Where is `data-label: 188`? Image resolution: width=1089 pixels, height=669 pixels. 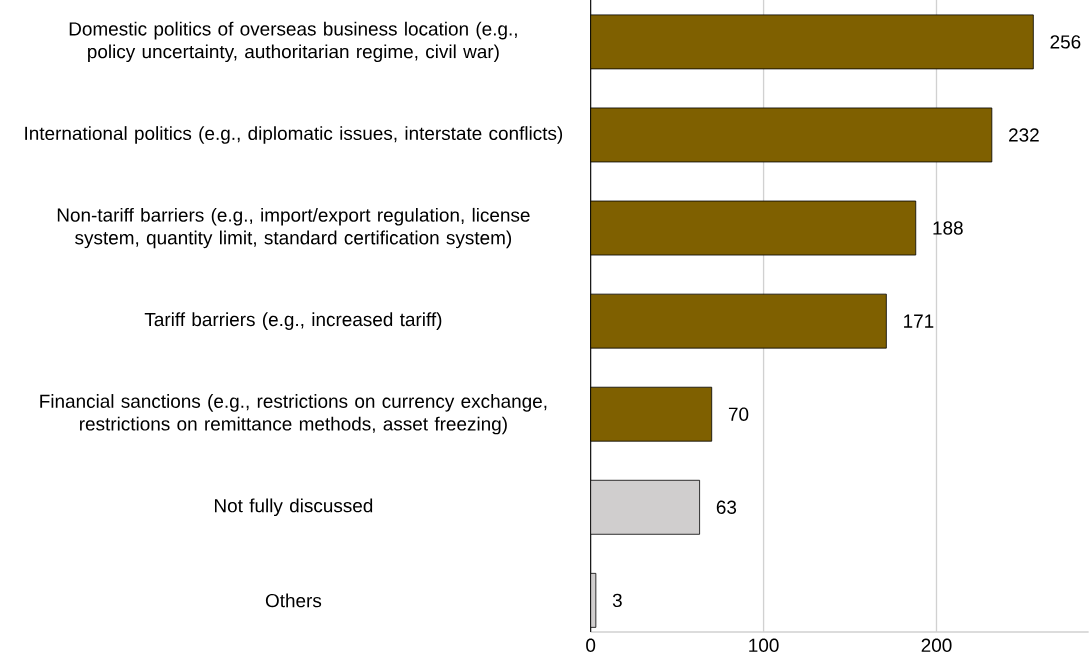
data-label: 188 is located at coordinates (948, 228).